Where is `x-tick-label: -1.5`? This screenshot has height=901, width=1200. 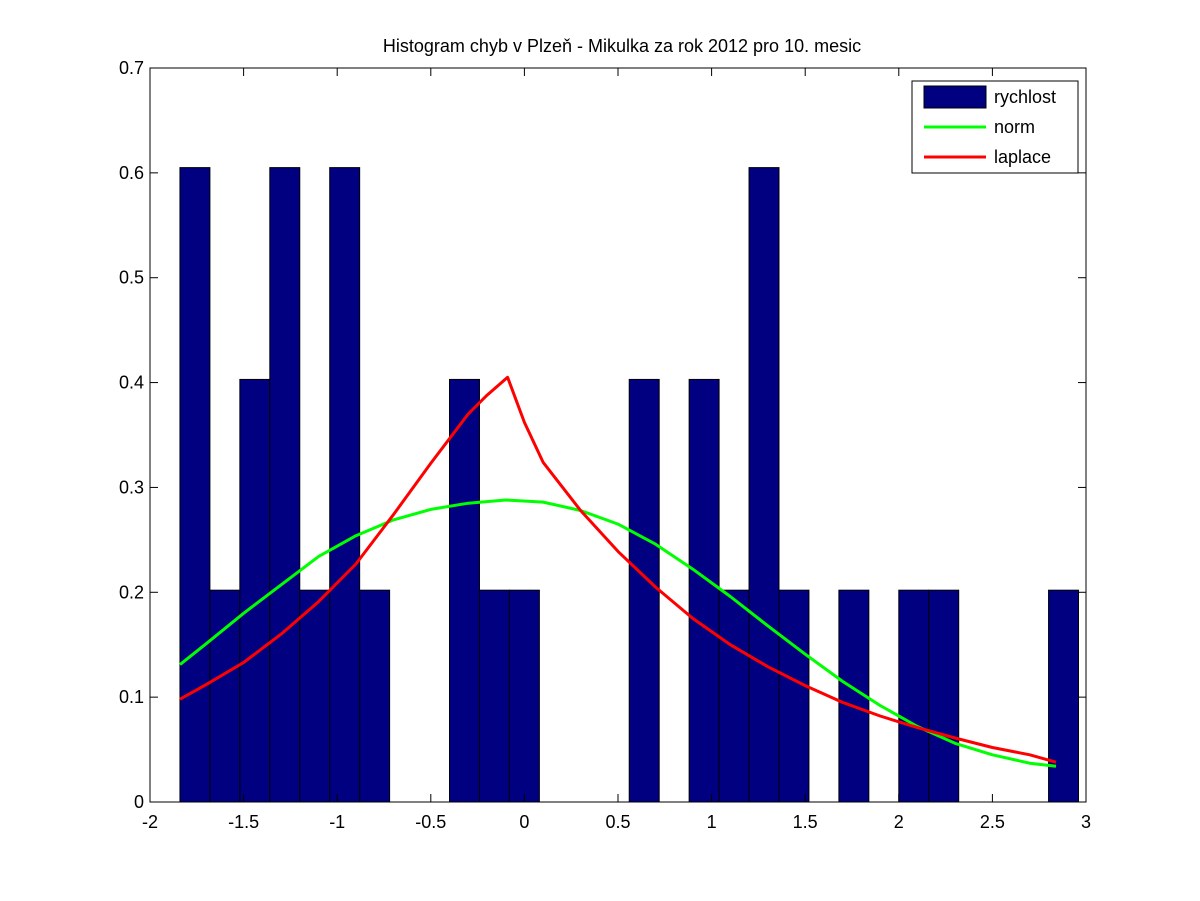
x-tick-label: -1.5 is located at coordinates (243, 822).